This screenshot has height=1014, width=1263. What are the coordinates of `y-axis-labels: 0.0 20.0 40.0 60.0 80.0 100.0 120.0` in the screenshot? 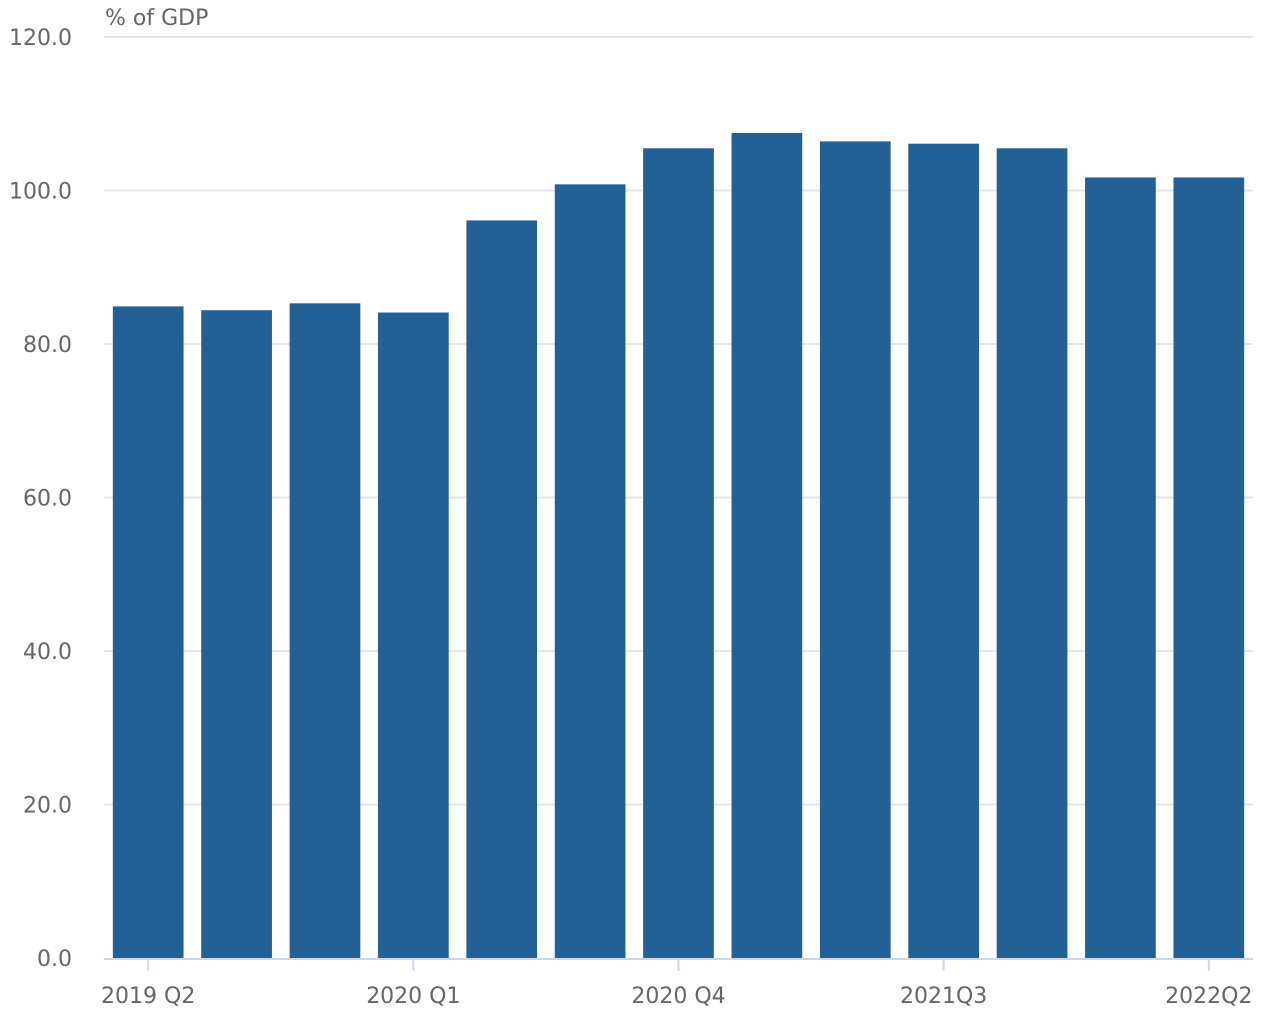 It's located at (40, 499).